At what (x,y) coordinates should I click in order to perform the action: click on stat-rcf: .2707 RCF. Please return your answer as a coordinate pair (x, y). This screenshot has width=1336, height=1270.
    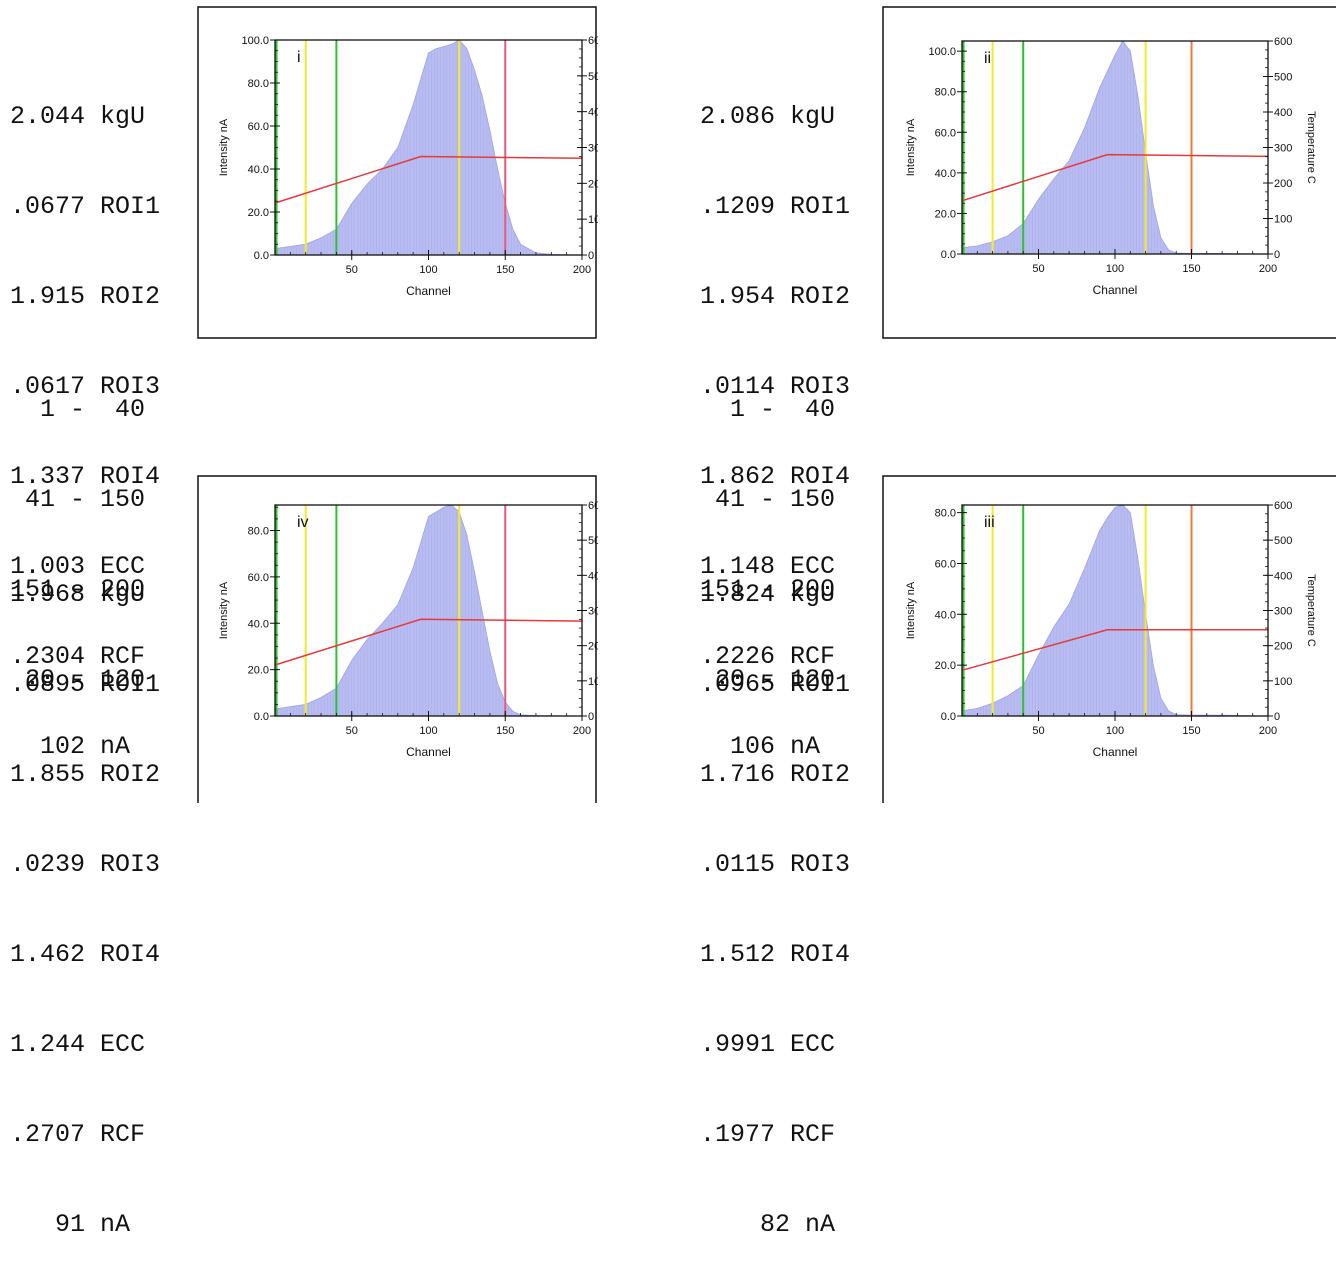
    Looking at the image, I should click on (78, 1134).